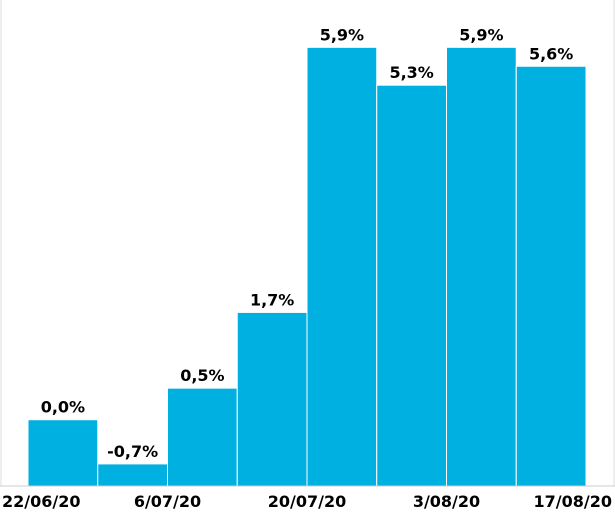 This screenshot has width=615, height=517. Describe the element at coordinates (41, 501) in the screenshot. I see `x-tick-label: 22/06/20` at that location.